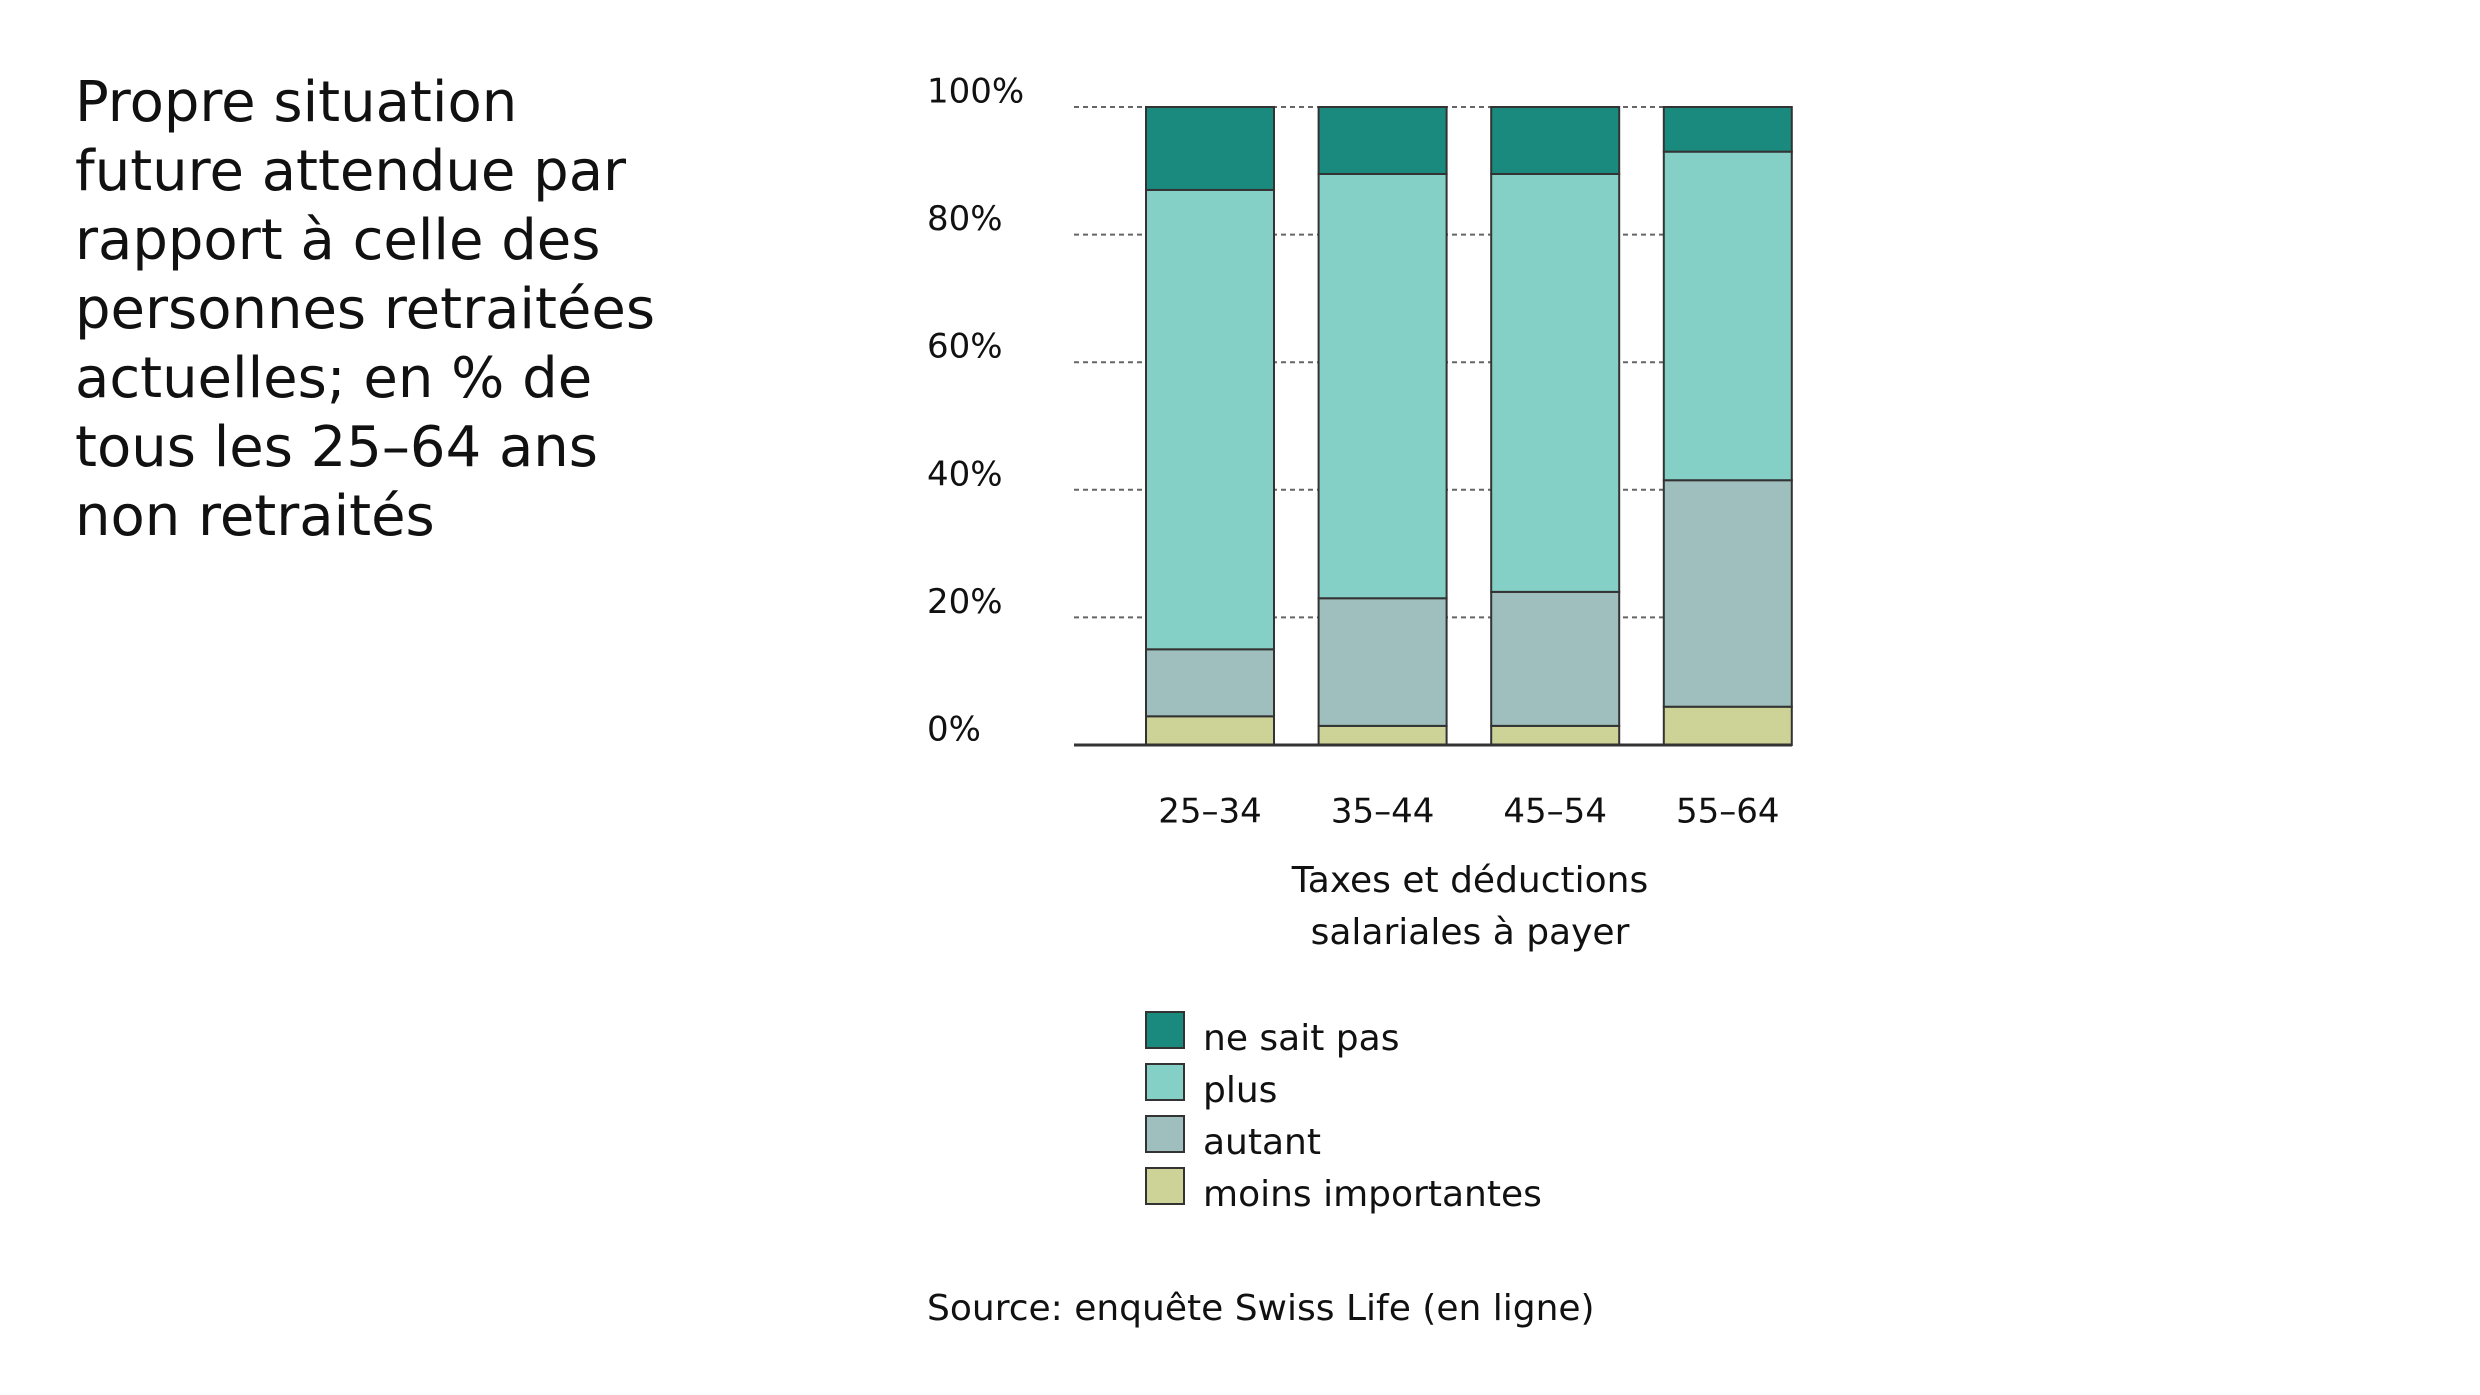 Image resolution: width=2480 pixels, height=1395 pixels. What do you see at coordinates (1470, 906) in the screenshot?
I see `x-axis-title: Taxes et déductions salariales à payer` at bounding box center [1470, 906].